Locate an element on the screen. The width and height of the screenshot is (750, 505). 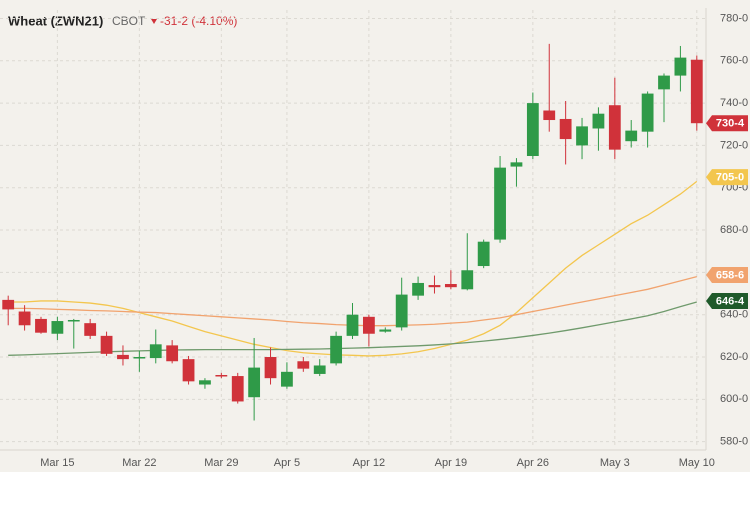
price-tag-label: 658-6 is located at coordinates (730, 275).